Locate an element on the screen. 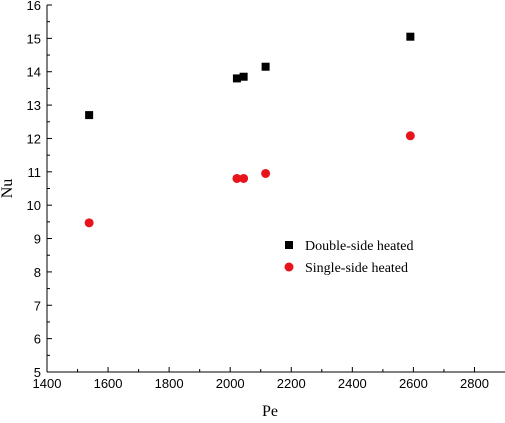 The width and height of the screenshot is (505, 423). y-tick-label: 11 is located at coordinates (35, 172).